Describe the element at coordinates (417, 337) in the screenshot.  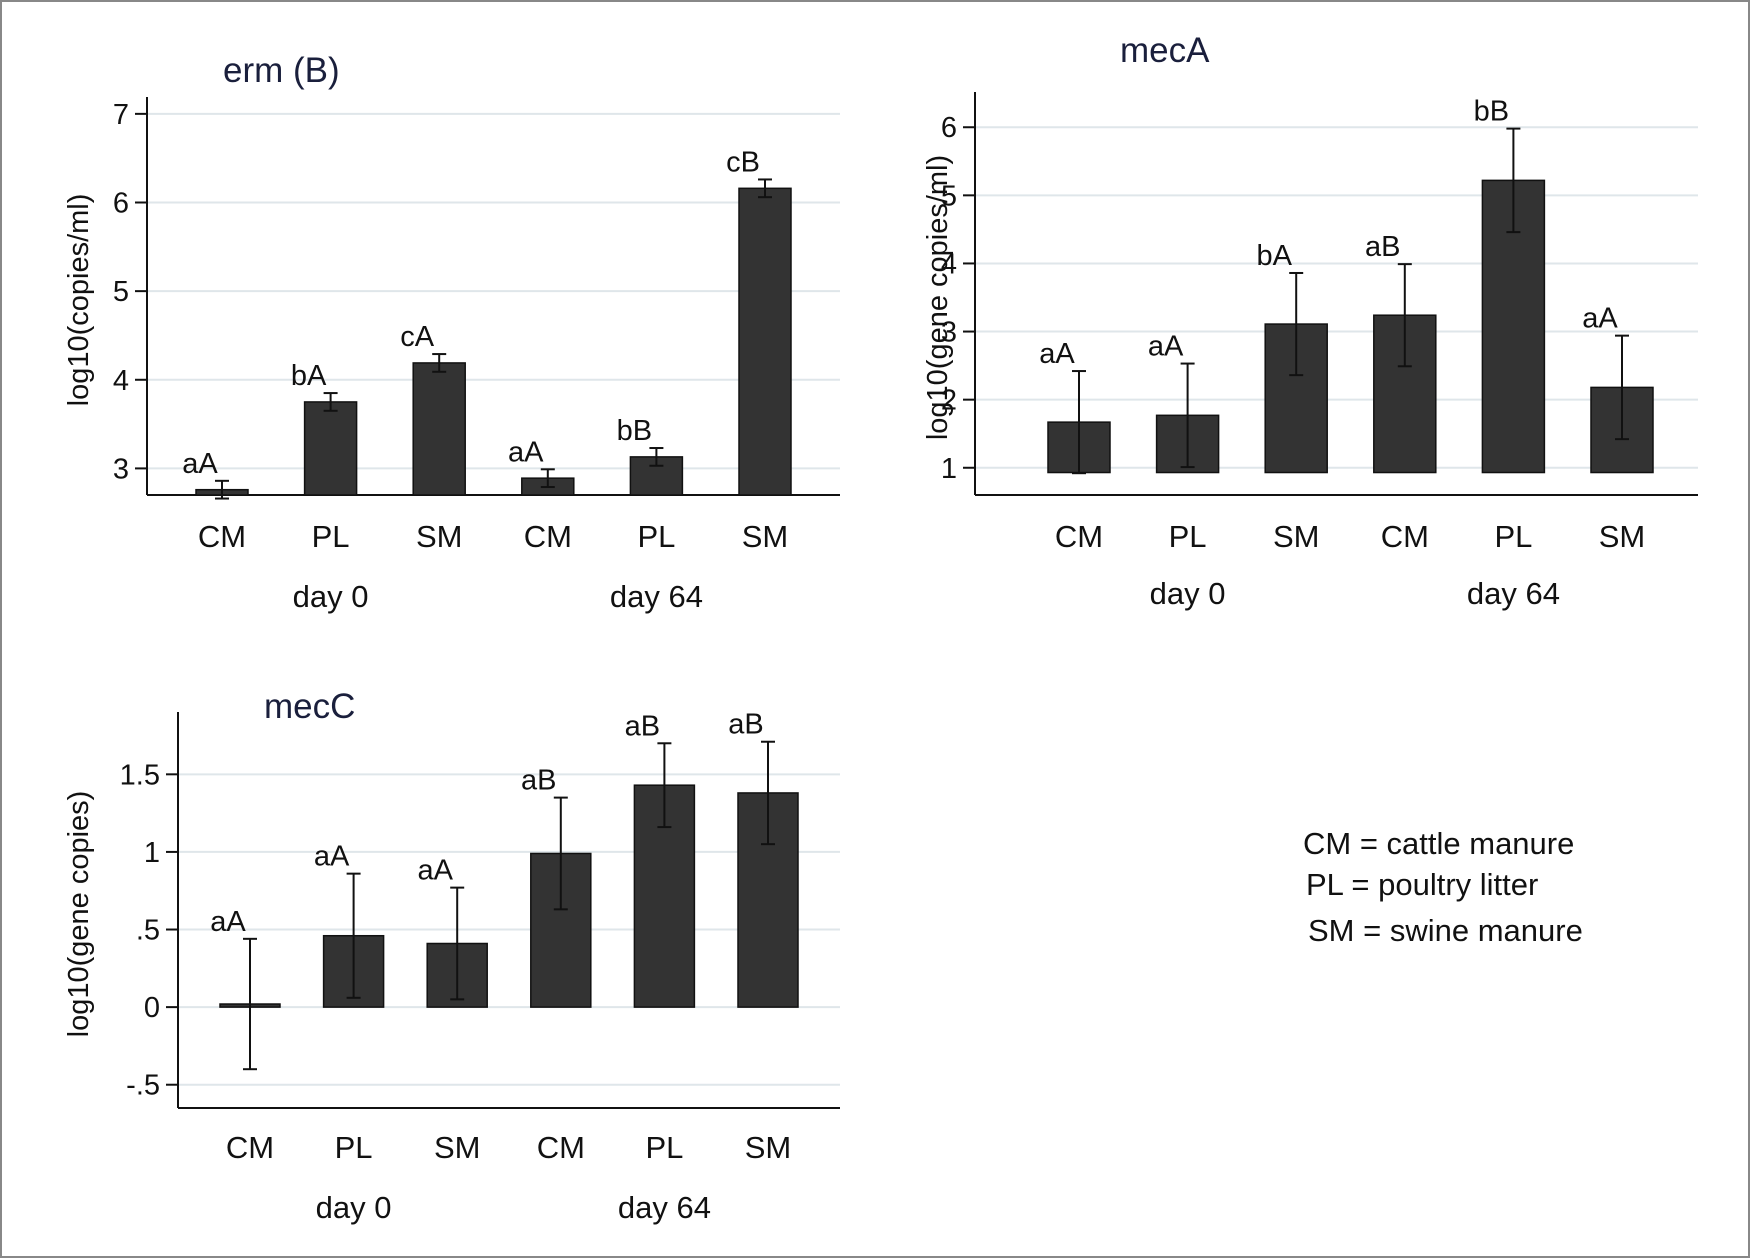
I see `significance-label: cA` at that location.